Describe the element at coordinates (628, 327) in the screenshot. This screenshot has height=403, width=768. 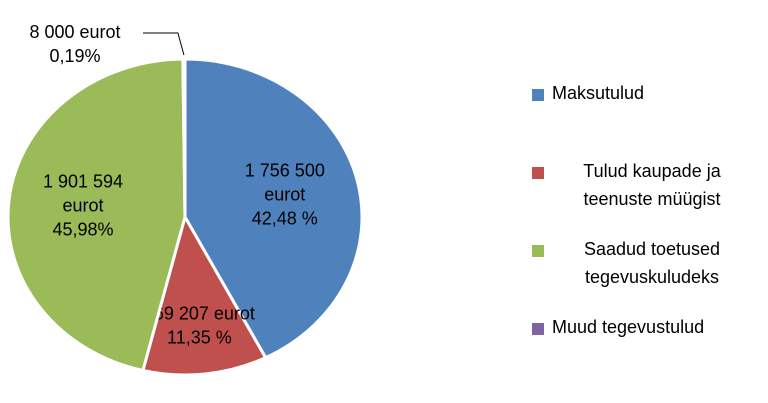
I see `legend-label: Muud tegevustulud` at that location.